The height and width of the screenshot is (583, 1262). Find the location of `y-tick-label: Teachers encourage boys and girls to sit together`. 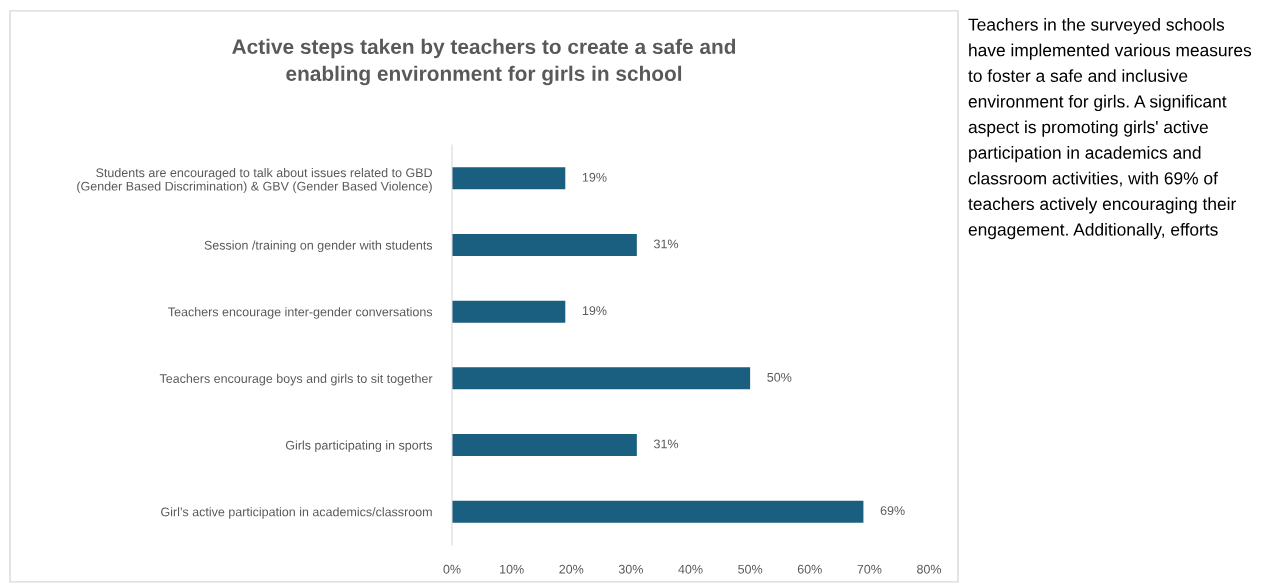

y-tick-label: Teachers encourage boys and girls to sit together is located at coordinates (296, 379).